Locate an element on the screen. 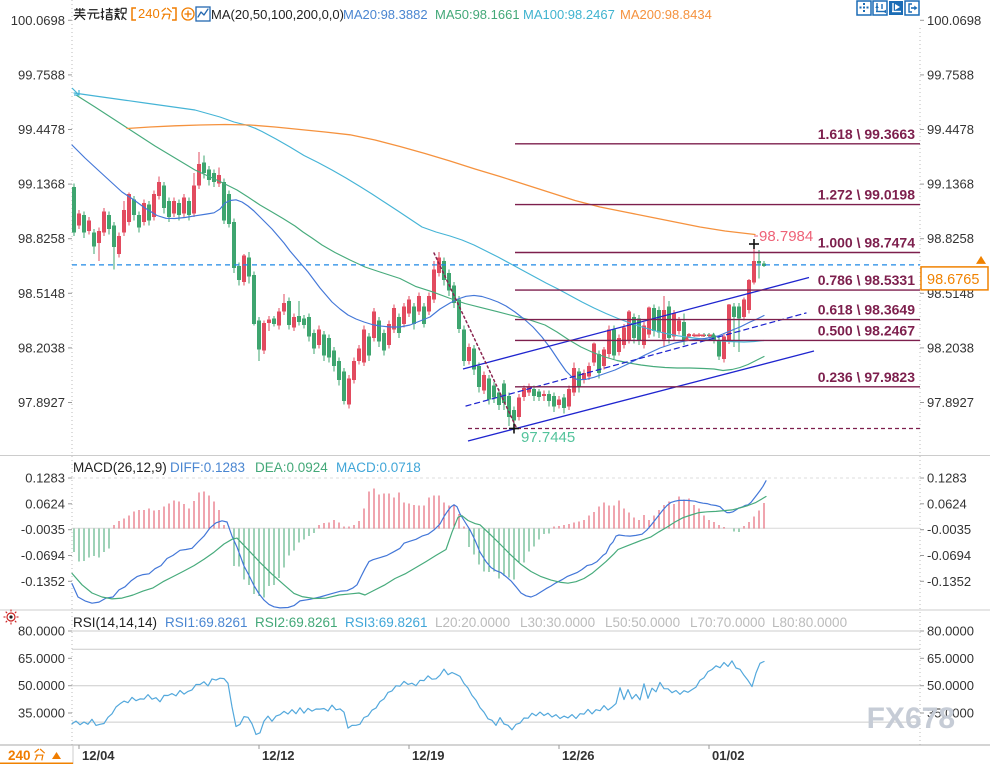  svg-text: 1.618 \ 99.3663 is located at coordinates (867, 134).